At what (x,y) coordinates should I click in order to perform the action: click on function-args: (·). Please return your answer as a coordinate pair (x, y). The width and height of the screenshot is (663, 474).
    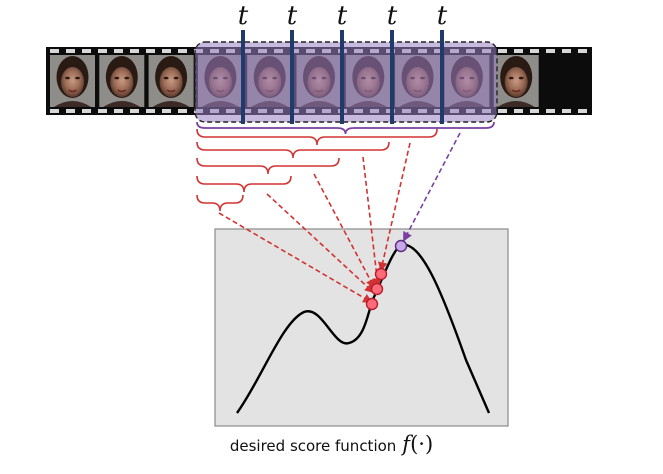
    Looking at the image, I should click on (422, 444).